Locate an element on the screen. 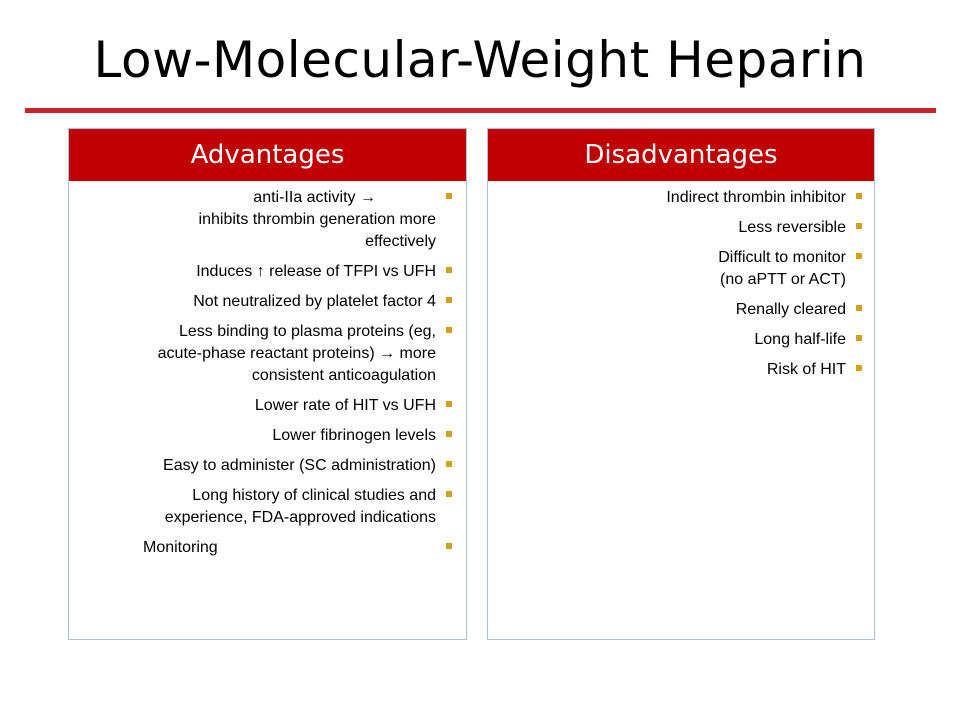 The height and width of the screenshot is (720, 960). item-line: Induces ↑ release of TFPI vs UFH is located at coordinates (316, 271).